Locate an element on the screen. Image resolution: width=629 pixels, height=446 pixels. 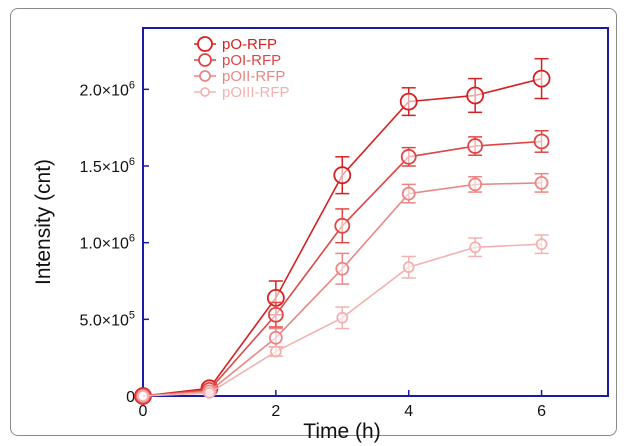
legend-item: pO-RFP is located at coordinates (235, 44).